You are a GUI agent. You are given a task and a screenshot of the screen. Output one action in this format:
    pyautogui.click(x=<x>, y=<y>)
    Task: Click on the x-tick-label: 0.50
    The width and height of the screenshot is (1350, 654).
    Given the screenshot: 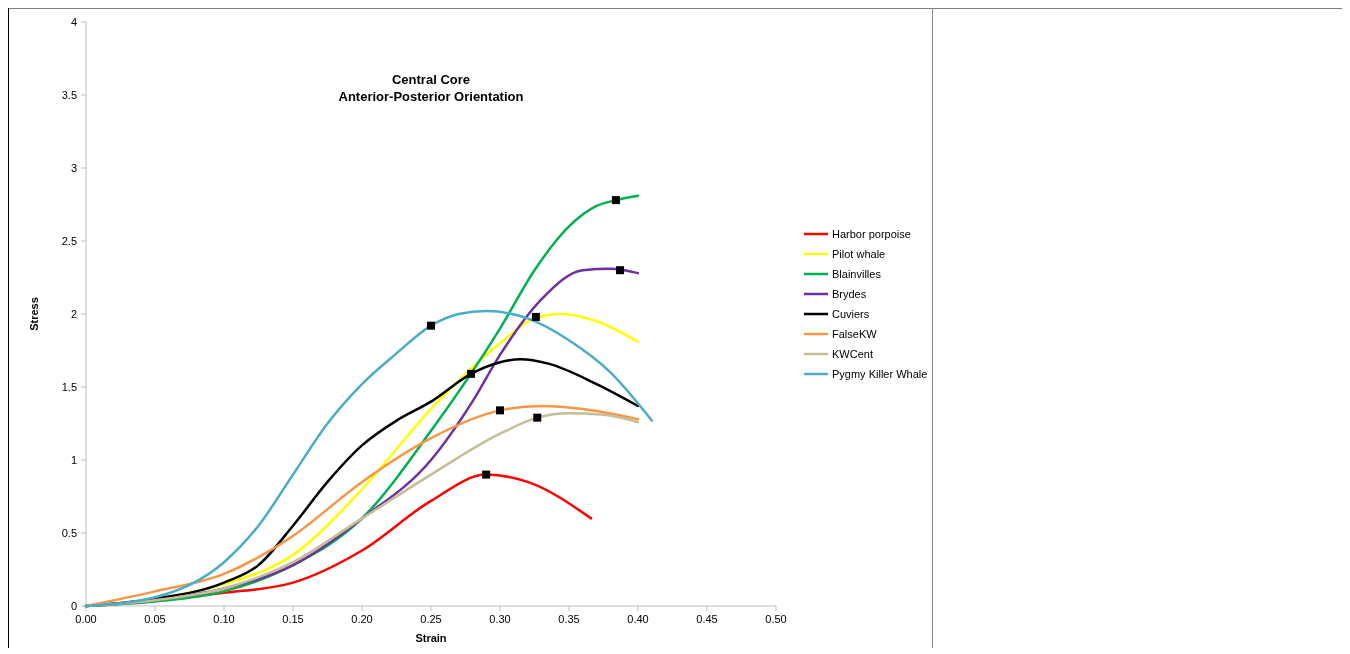 What is the action you would take?
    pyautogui.click(x=776, y=619)
    